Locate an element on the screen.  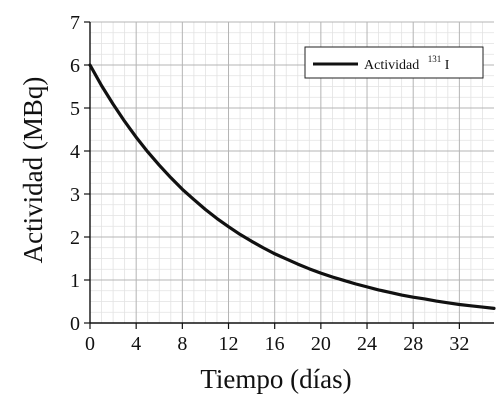
x-tick-label: 8 is located at coordinates (182, 344).